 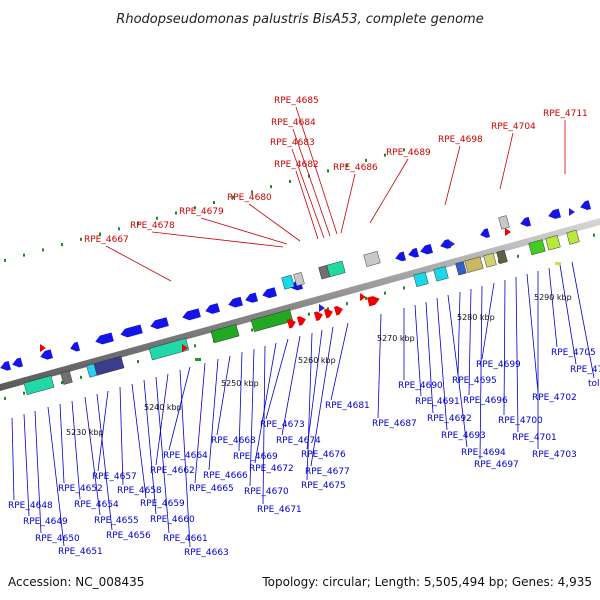 I want to click on label-rpe_4665: RPE_4665, so click(x=211, y=489).